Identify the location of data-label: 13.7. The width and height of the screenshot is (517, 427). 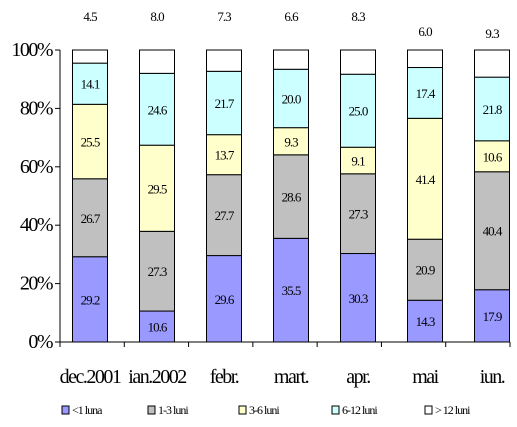
(225, 155).